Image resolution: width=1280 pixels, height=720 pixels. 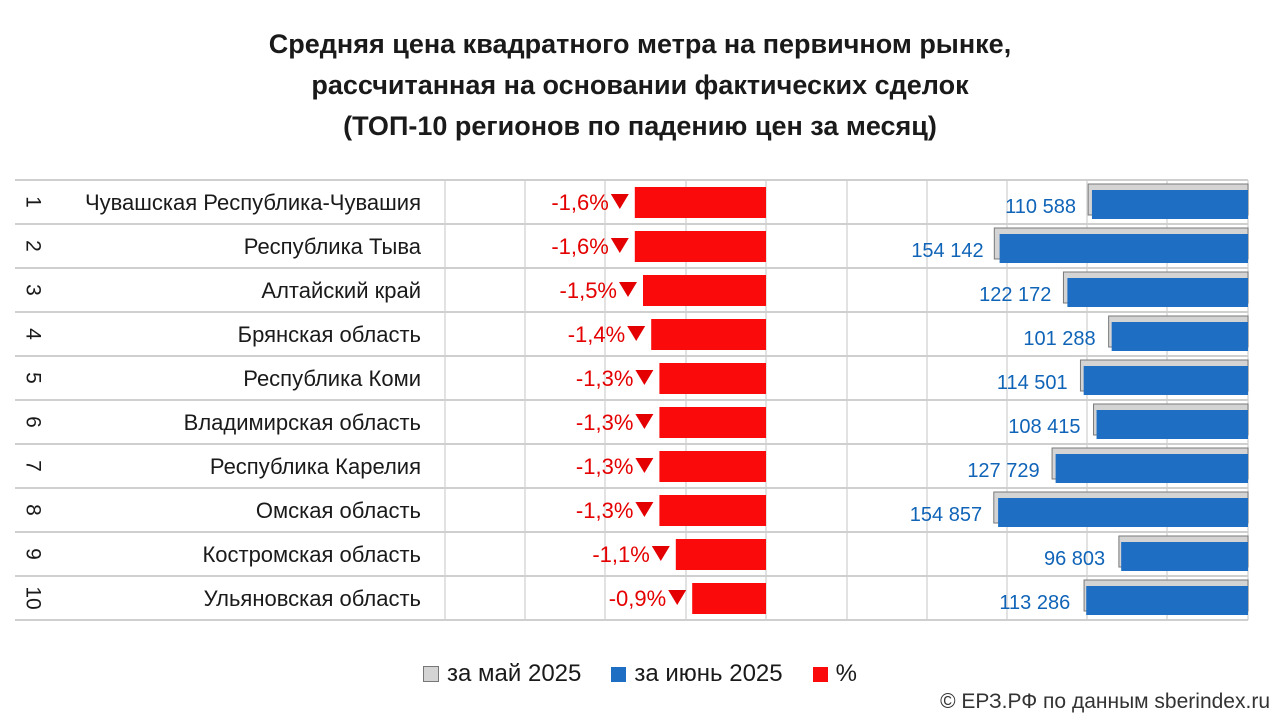 What do you see at coordinates (33, 246) in the screenshot?
I see `rank-label: 2` at bounding box center [33, 246].